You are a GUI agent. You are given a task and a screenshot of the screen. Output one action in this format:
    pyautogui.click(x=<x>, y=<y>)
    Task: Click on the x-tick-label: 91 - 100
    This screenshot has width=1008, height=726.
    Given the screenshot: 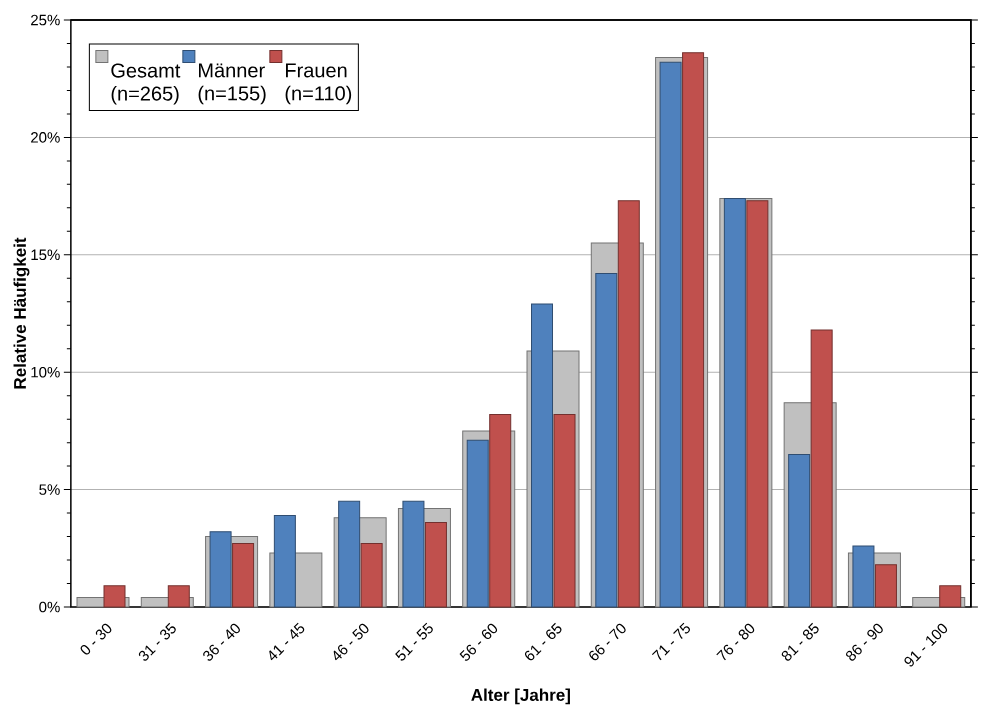 What is the action you would take?
    pyautogui.click(x=926, y=645)
    